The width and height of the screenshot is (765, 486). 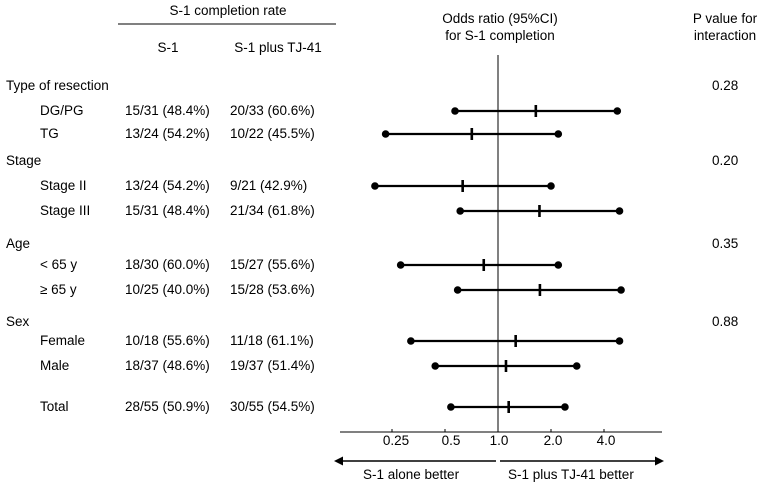 I want to click on row-s1-tj41: 15/27 (55.6%), so click(x=272, y=264).